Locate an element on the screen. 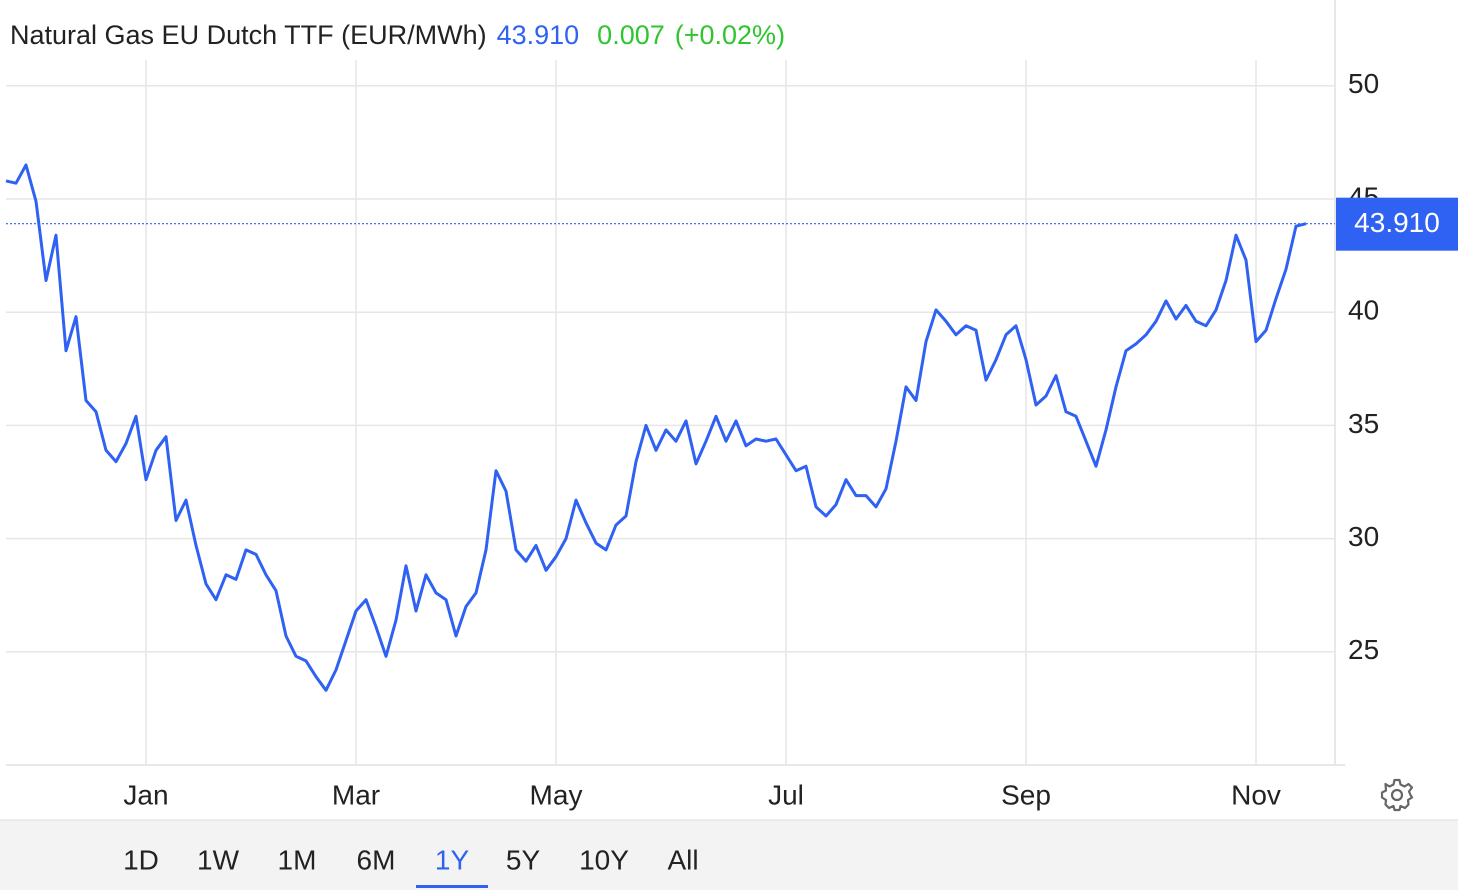 The image size is (1458, 890). header-change: 0.007 is located at coordinates (631, 35).